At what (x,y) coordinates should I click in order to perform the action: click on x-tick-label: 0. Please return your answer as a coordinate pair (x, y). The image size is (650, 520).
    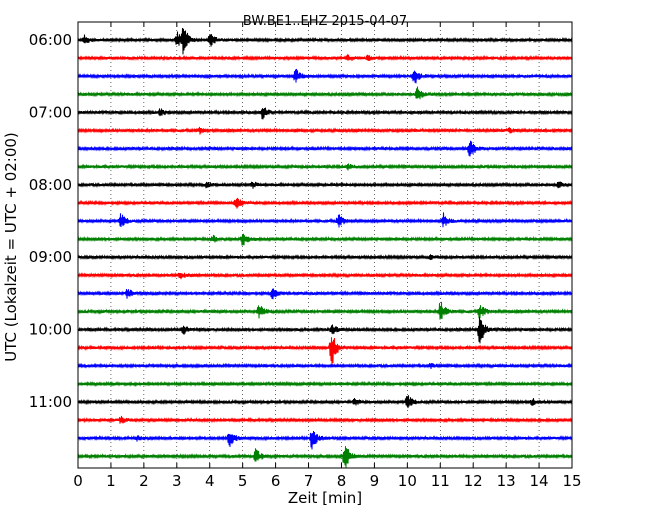
    Looking at the image, I should click on (78, 481).